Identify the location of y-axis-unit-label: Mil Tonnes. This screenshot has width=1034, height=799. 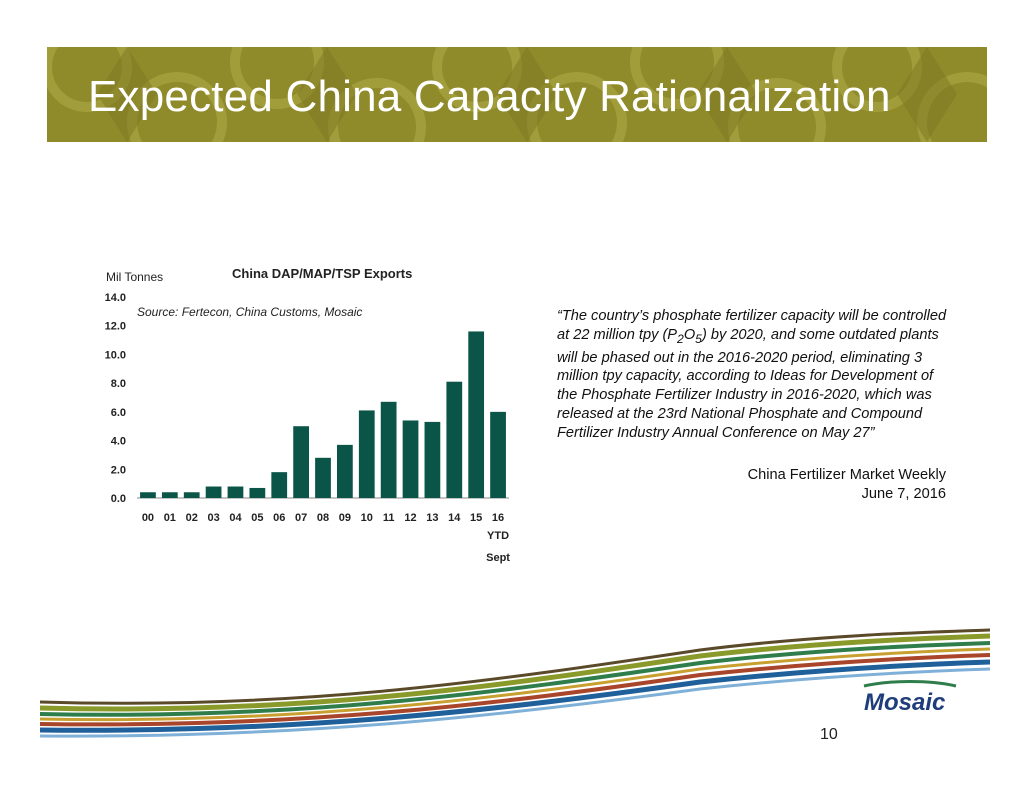
(135, 277).